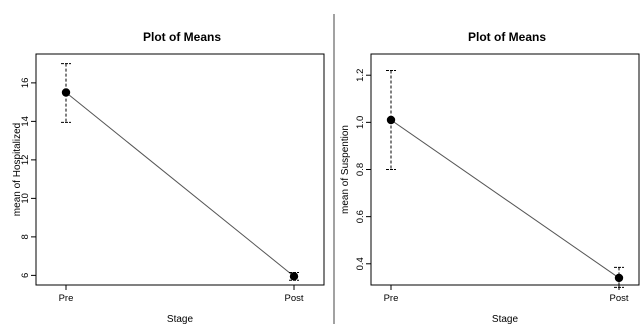  I want to click on y-tick-label: 8, so click(25, 236).